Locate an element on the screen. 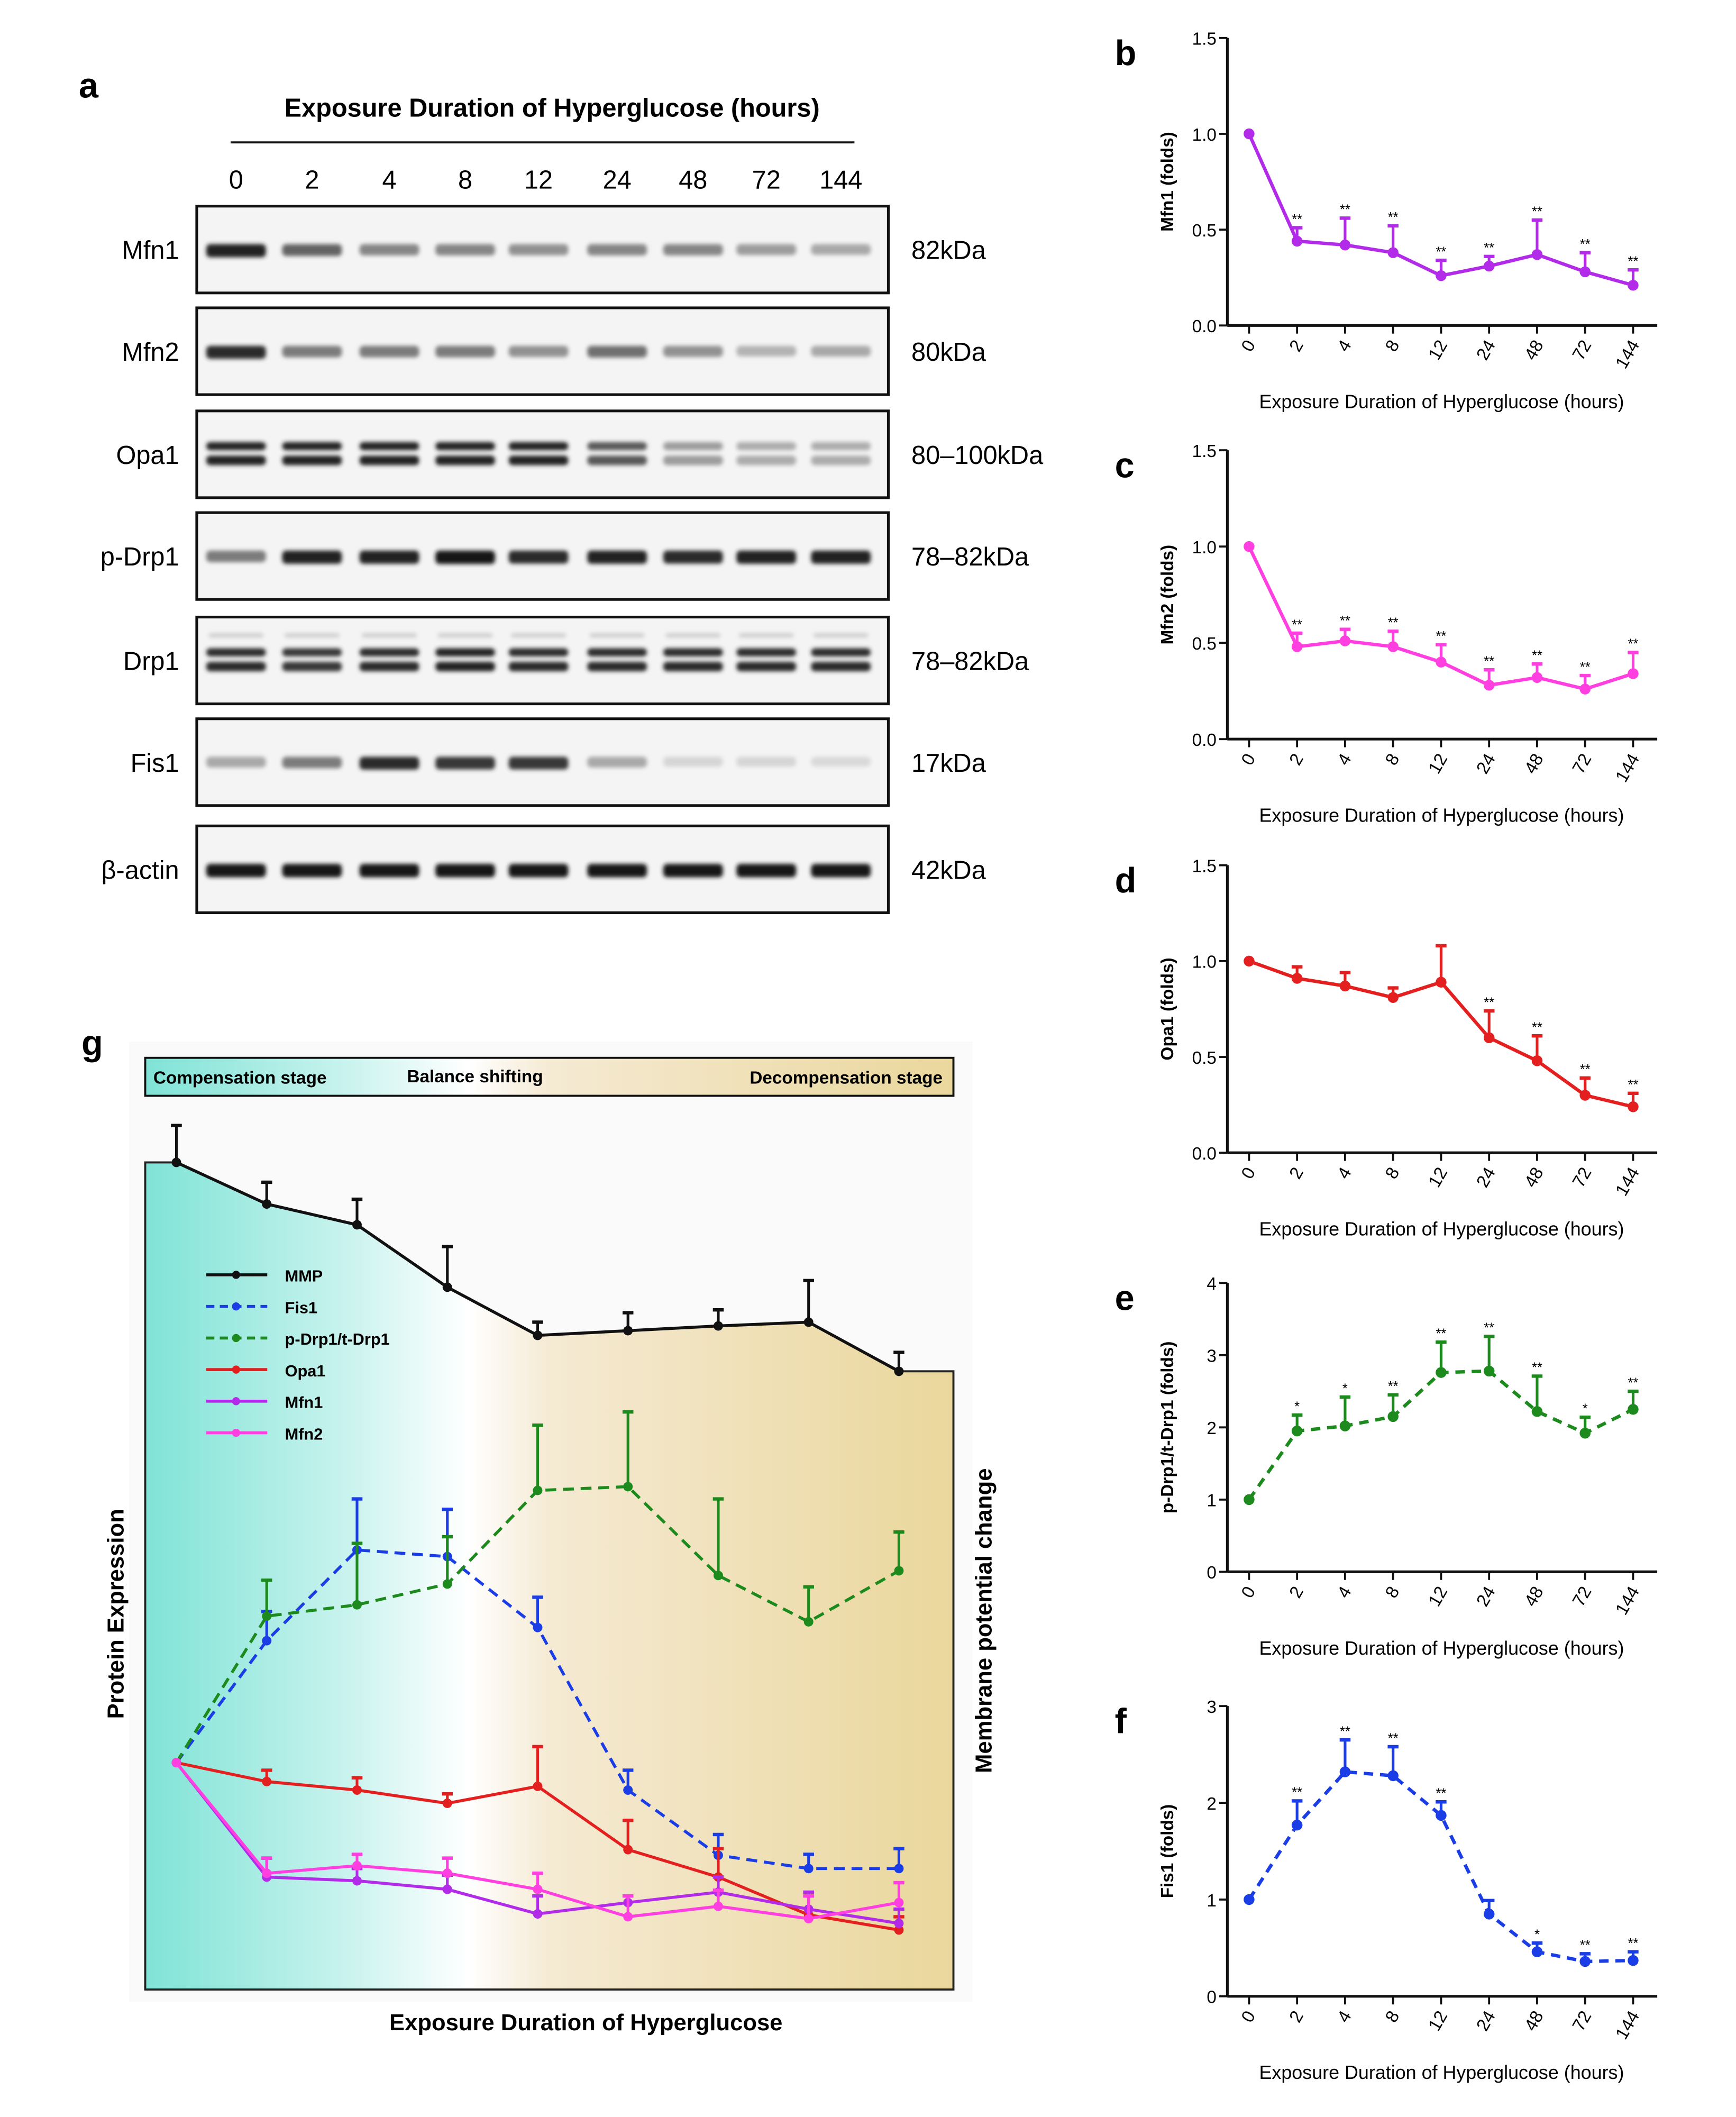 The image size is (1736, 2117). y-axis-title: Mfn1 (folds) is located at coordinates (1167, 182).